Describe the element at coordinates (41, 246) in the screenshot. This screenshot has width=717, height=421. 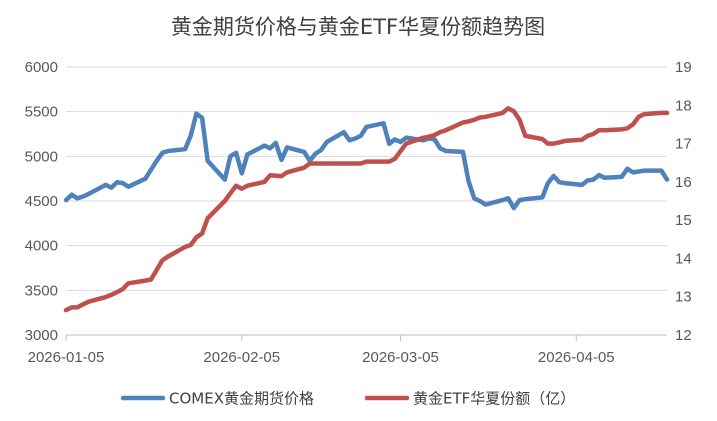
I see `y-left-tick-label: 4000` at that location.